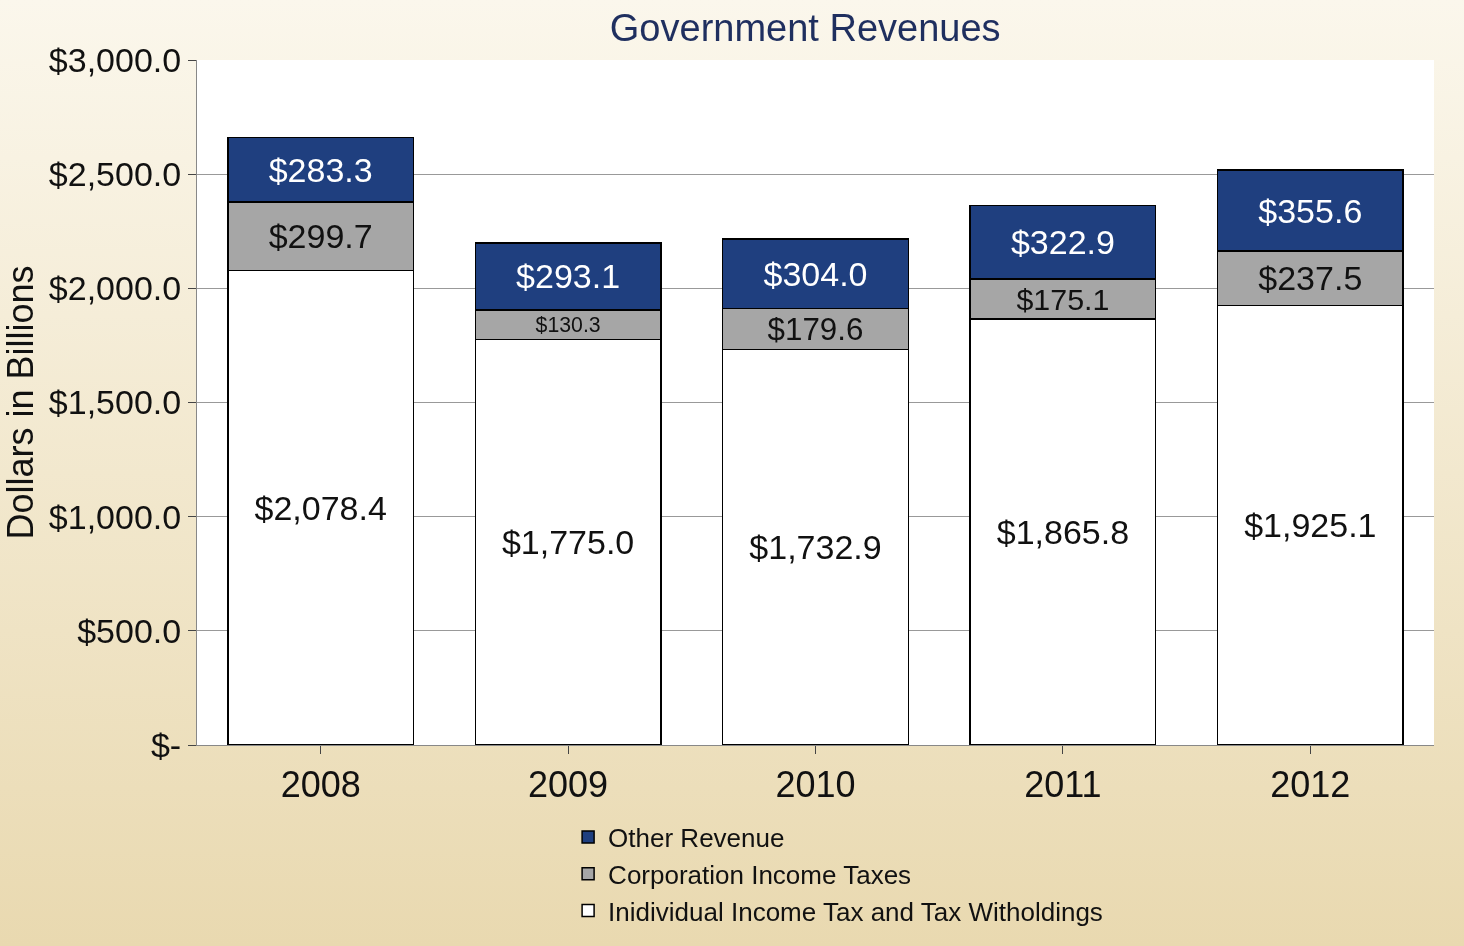  I want to click on data-label: $175.1, so click(1063, 298).